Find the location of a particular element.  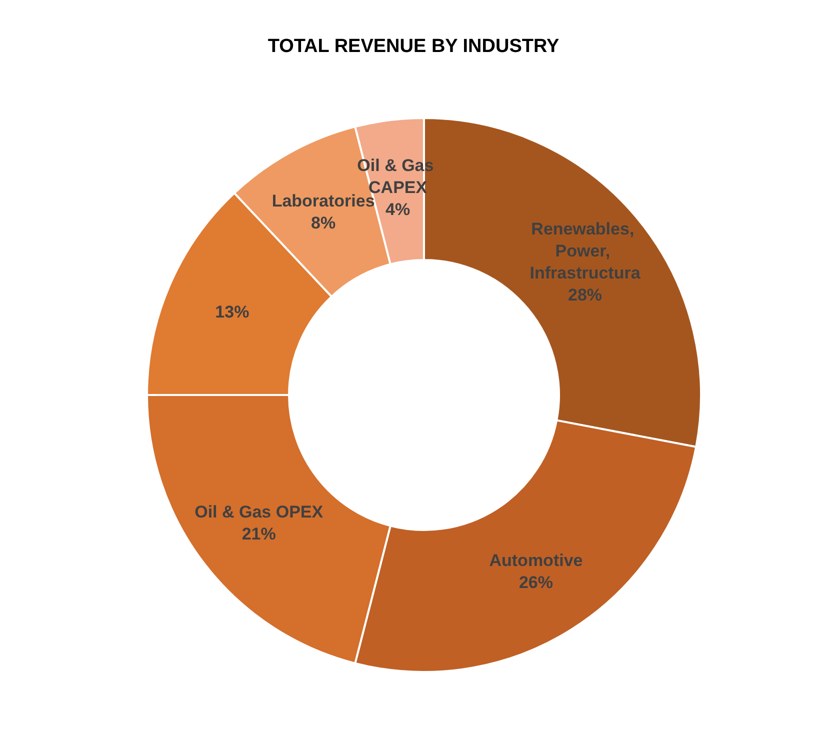

slice-label: Renewables, Power, Infrastructura is located at coordinates (585, 250).